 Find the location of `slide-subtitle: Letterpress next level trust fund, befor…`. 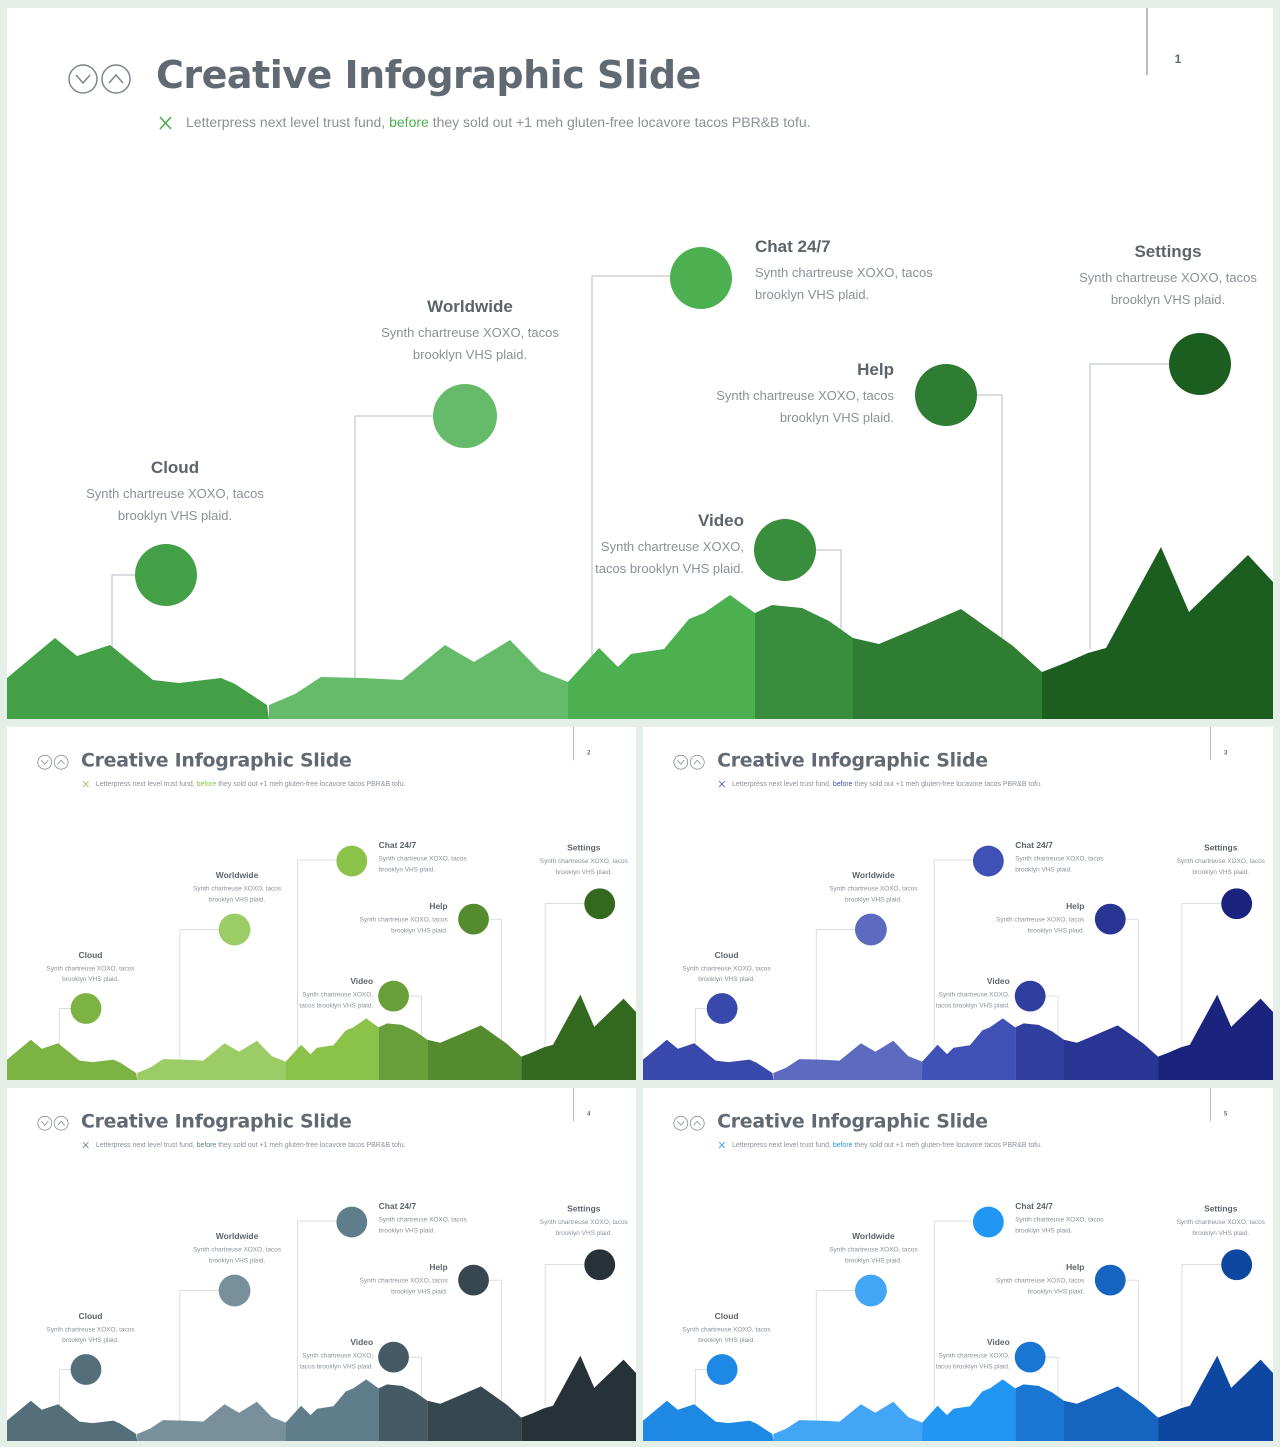

slide-subtitle: Letterpress next level trust fund, befor… is located at coordinates (887, 1145).